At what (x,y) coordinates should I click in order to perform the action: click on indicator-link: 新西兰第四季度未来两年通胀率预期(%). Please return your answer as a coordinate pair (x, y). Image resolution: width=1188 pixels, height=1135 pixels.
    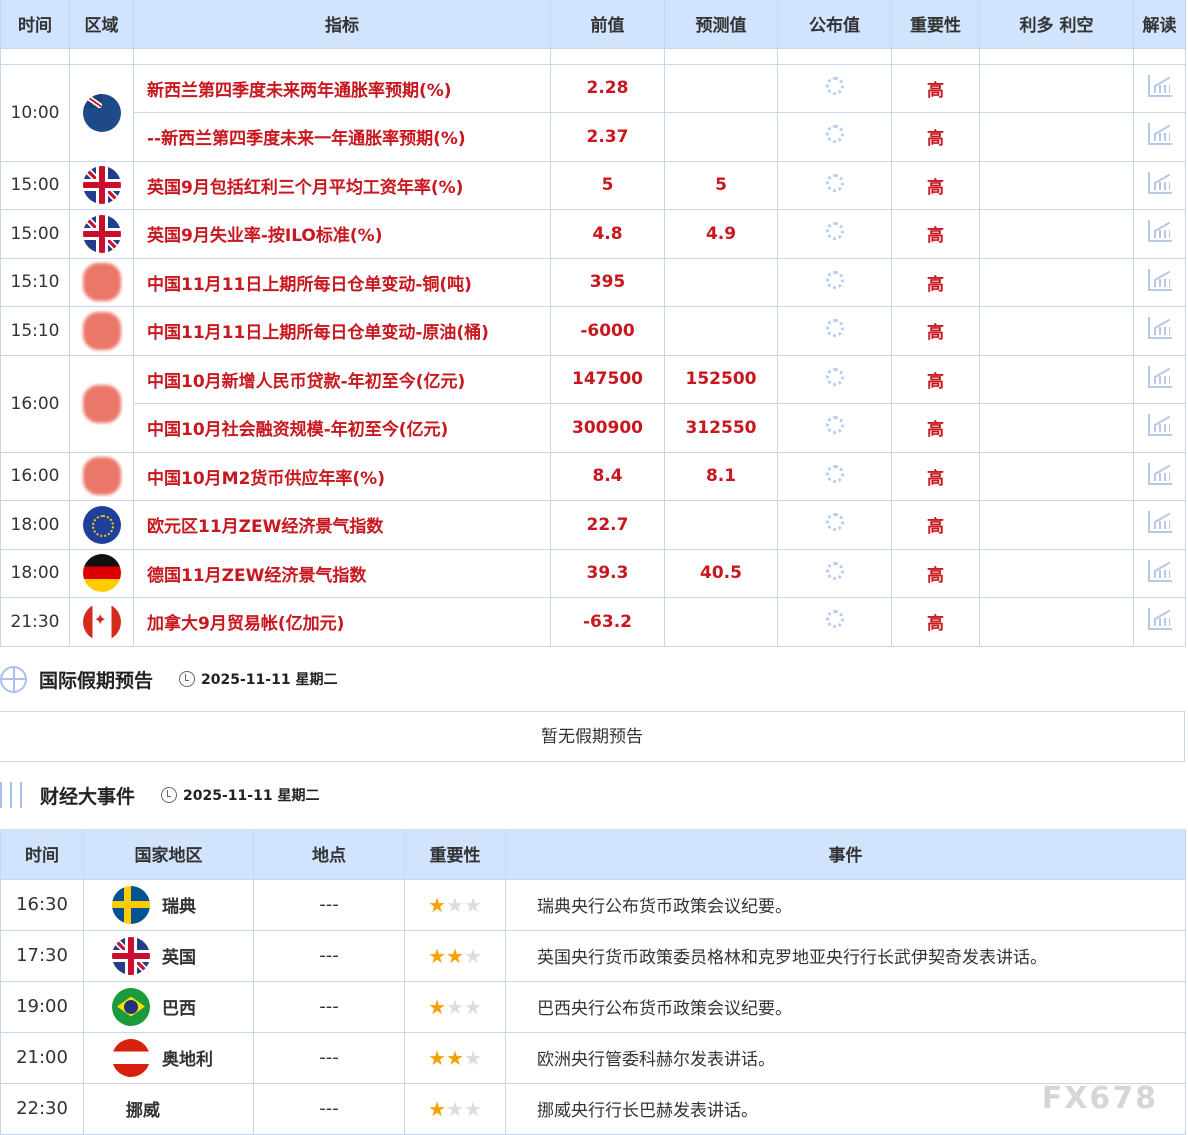
    Looking at the image, I should click on (342, 88).